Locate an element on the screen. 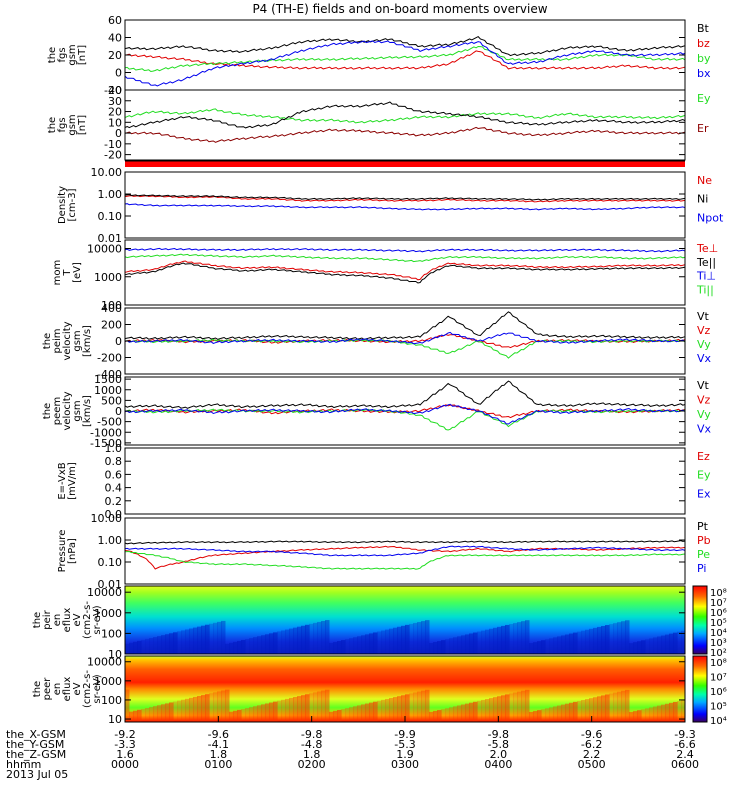 The height and width of the screenshot is (800, 750). series-line-Bt is located at coordinates (405, 46).